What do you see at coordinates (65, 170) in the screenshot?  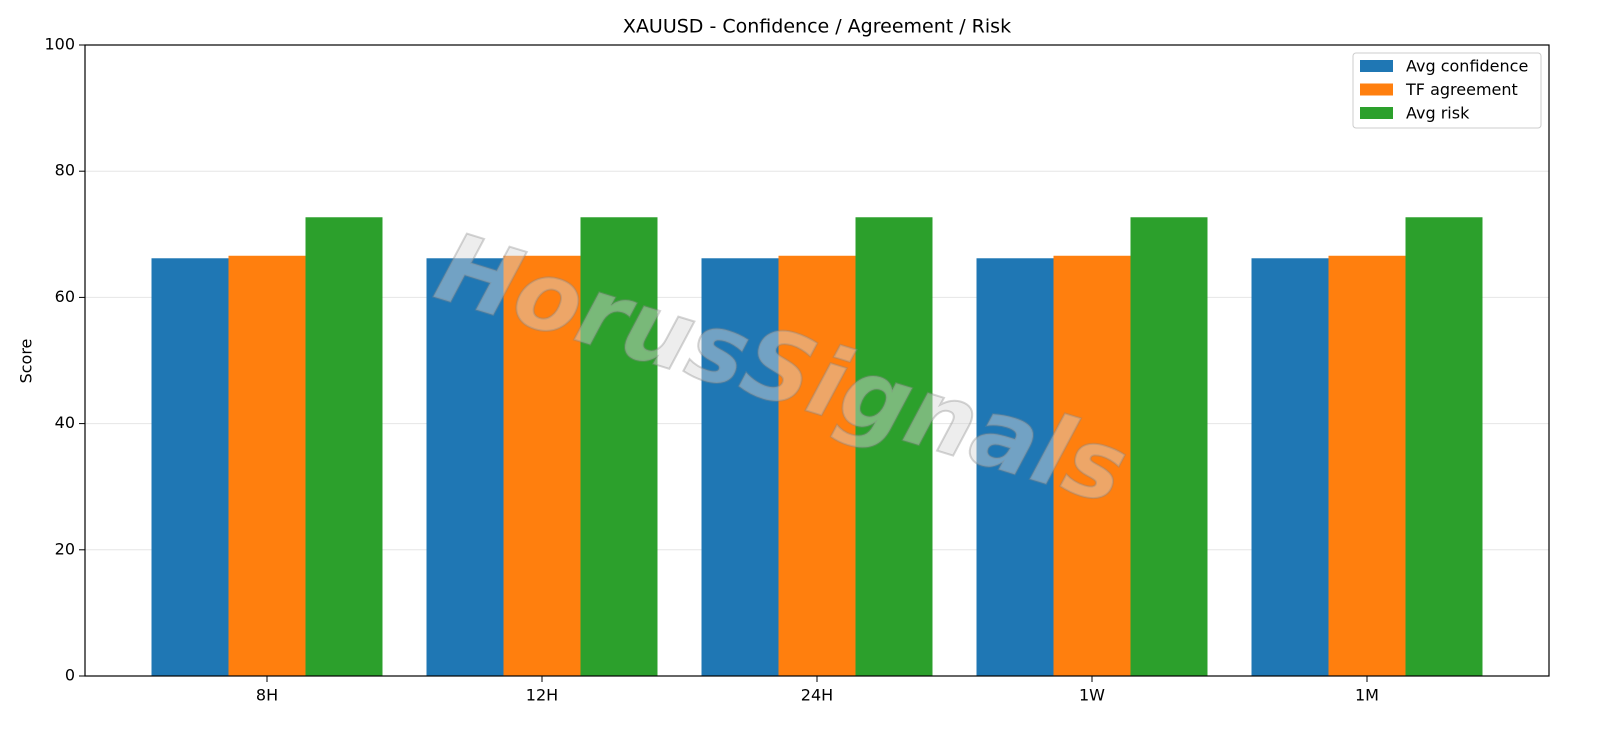 I see `y-tick-label: 80` at bounding box center [65, 170].